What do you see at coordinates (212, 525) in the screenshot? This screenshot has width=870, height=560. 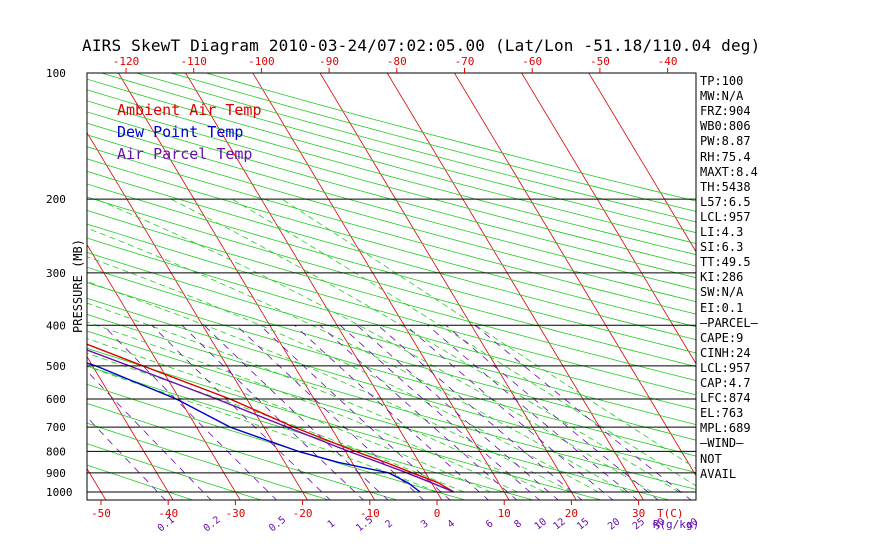 I see `mixing-ratio-label: 0.2` at bounding box center [212, 525].